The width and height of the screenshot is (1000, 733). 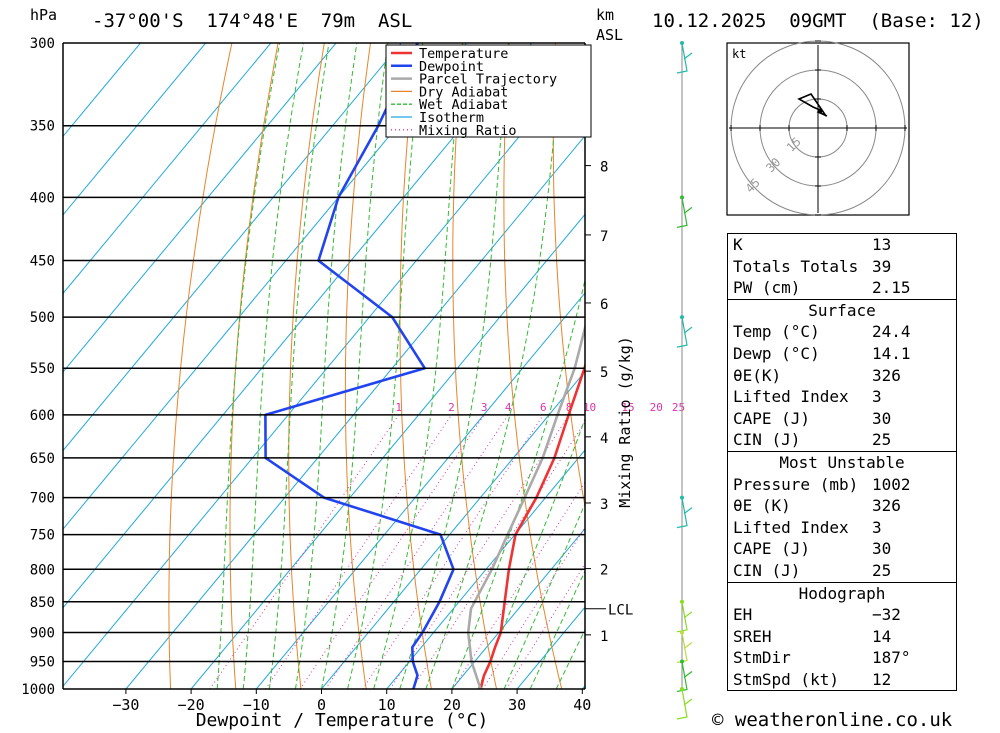 What do you see at coordinates (42, 127) in the screenshot?
I see `pressure-tick-label: 350` at bounding box center [42, 127].